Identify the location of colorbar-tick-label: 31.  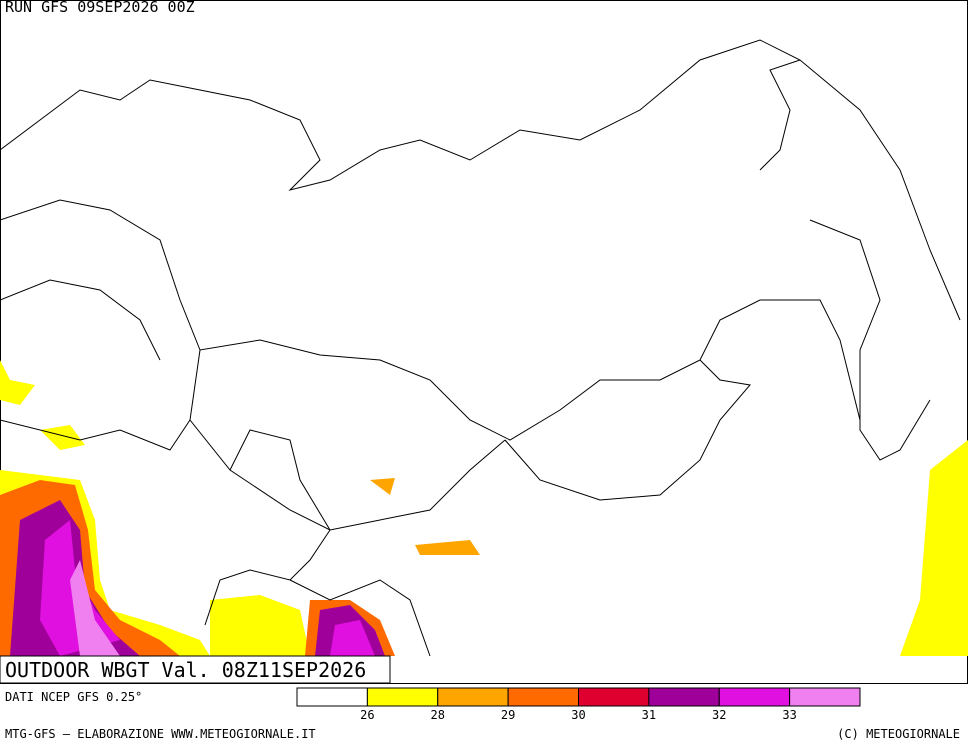
(649, 715).